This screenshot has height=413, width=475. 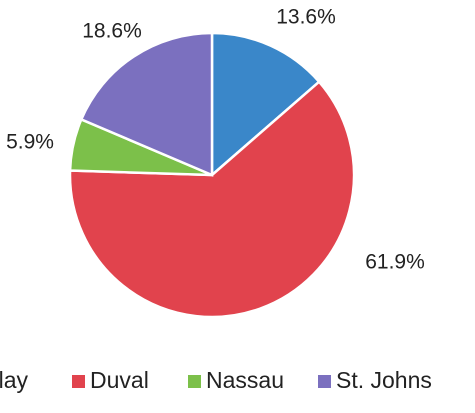 I want to click on legend-label: Clay, so click(x=14, y=380).